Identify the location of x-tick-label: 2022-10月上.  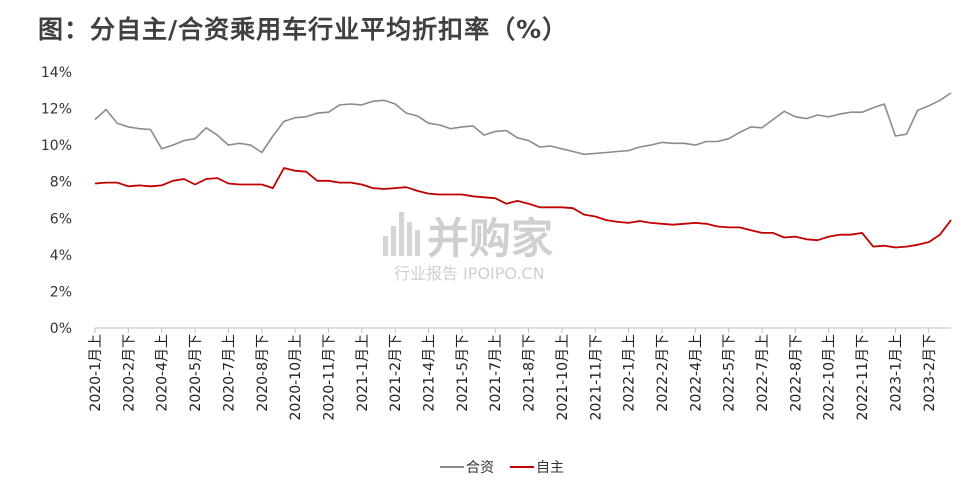
(830, 377).